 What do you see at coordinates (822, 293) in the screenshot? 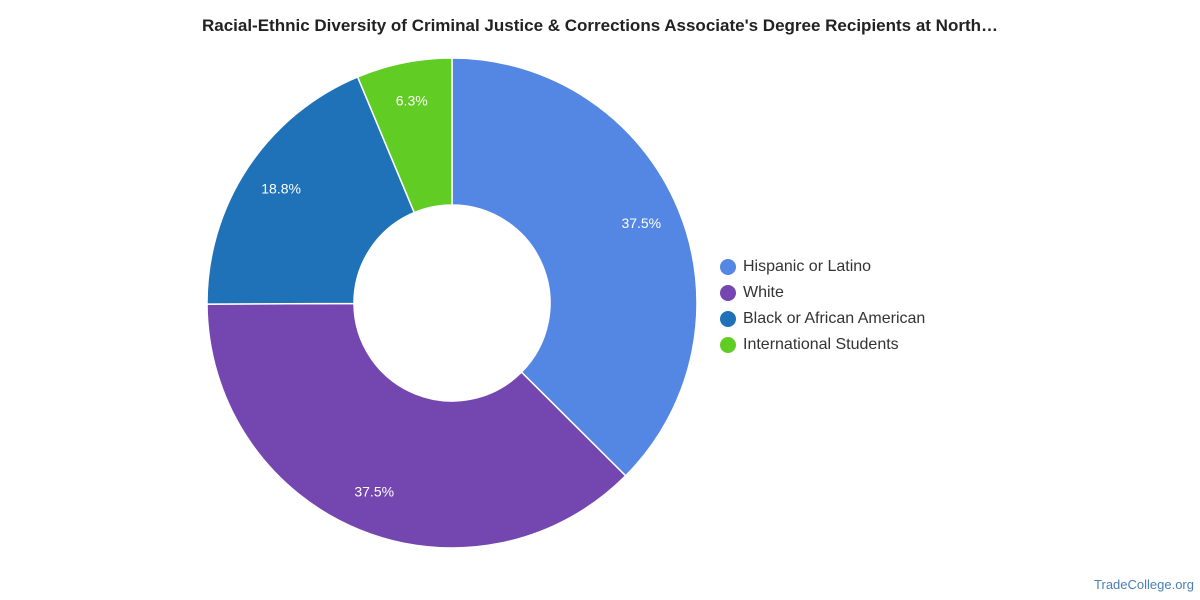
I see `legend-item: White` at bounding box center [822, 293].